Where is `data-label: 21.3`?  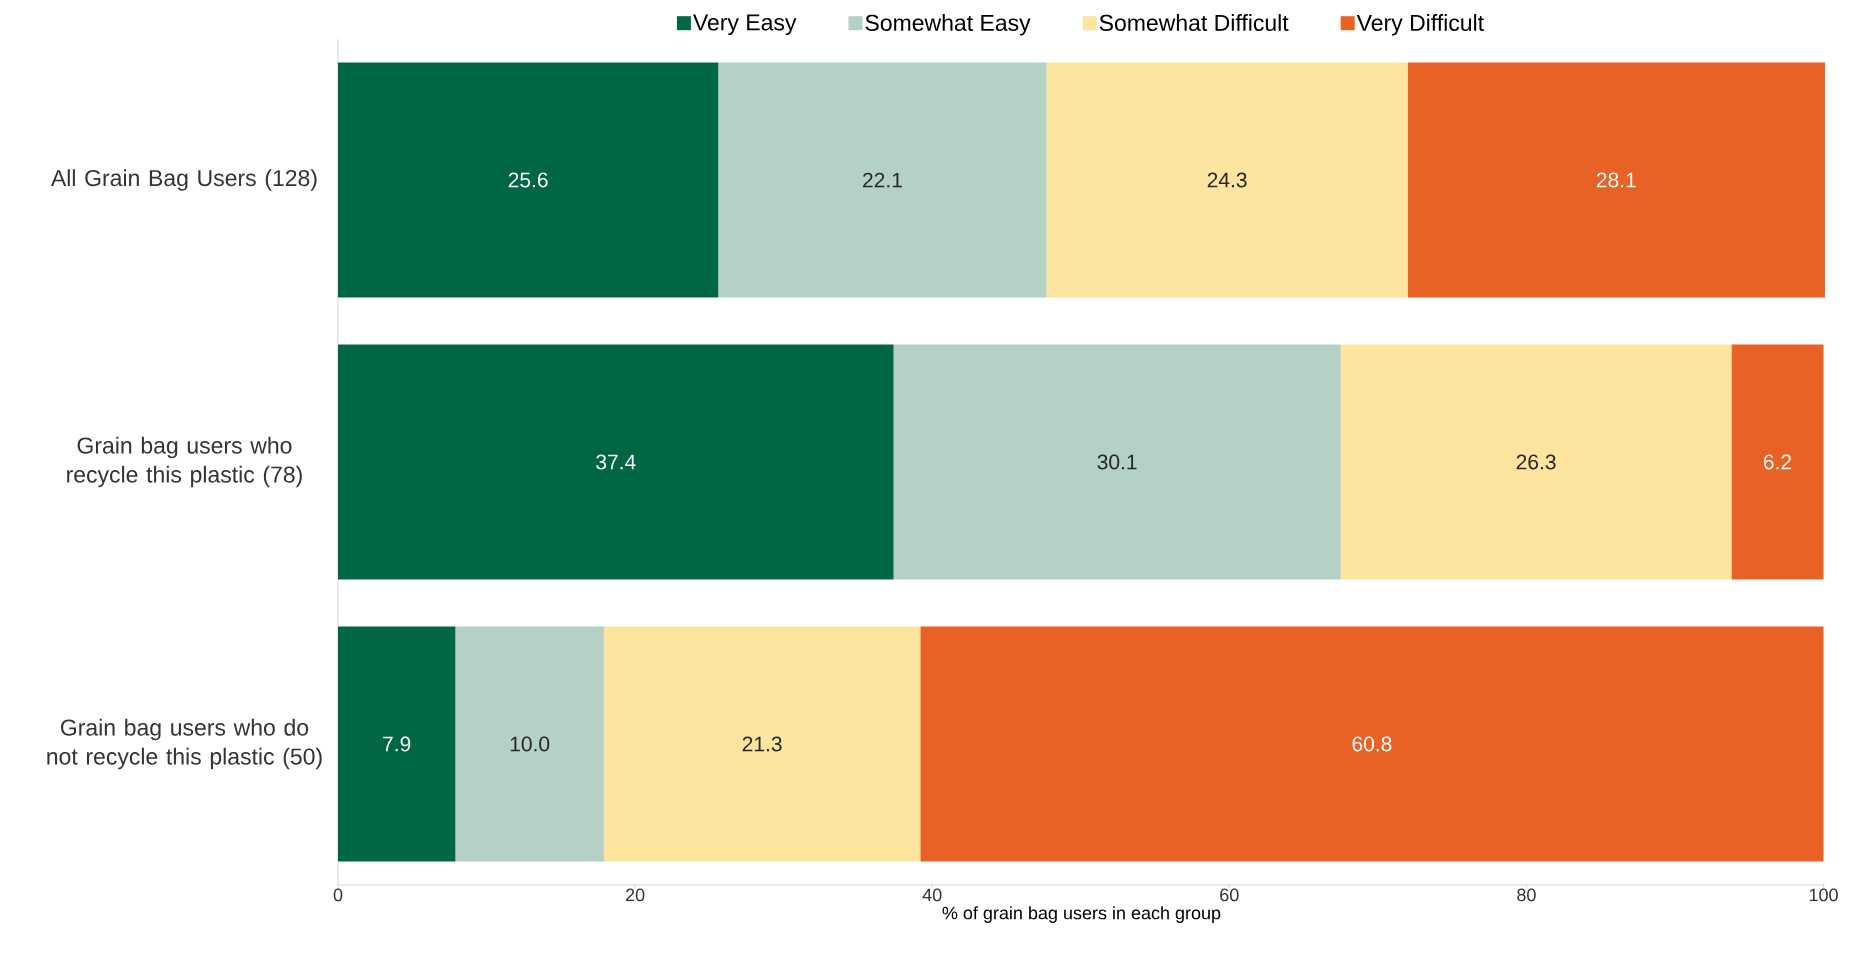
data-label: 21.3 is located at coordinates (762, 744).